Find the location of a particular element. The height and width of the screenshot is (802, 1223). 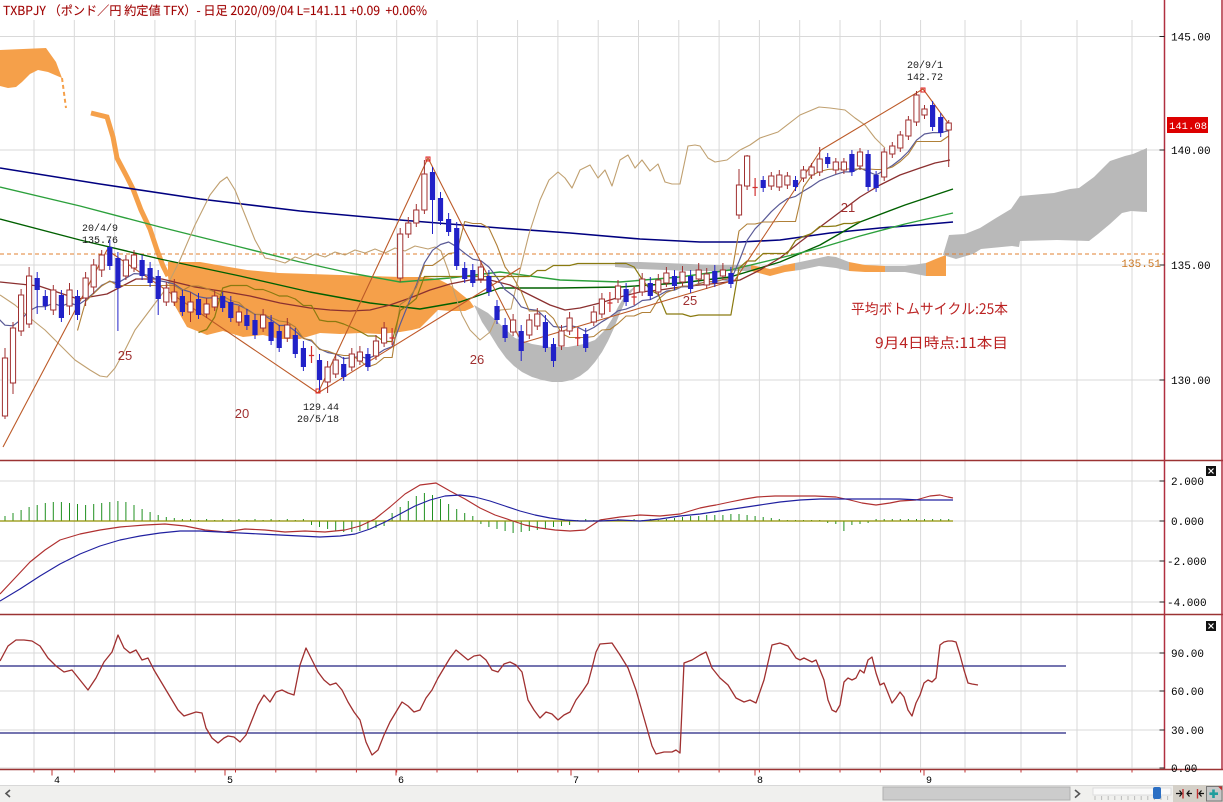

svg-text: 2.000 is located at coordinates (1187, 483).